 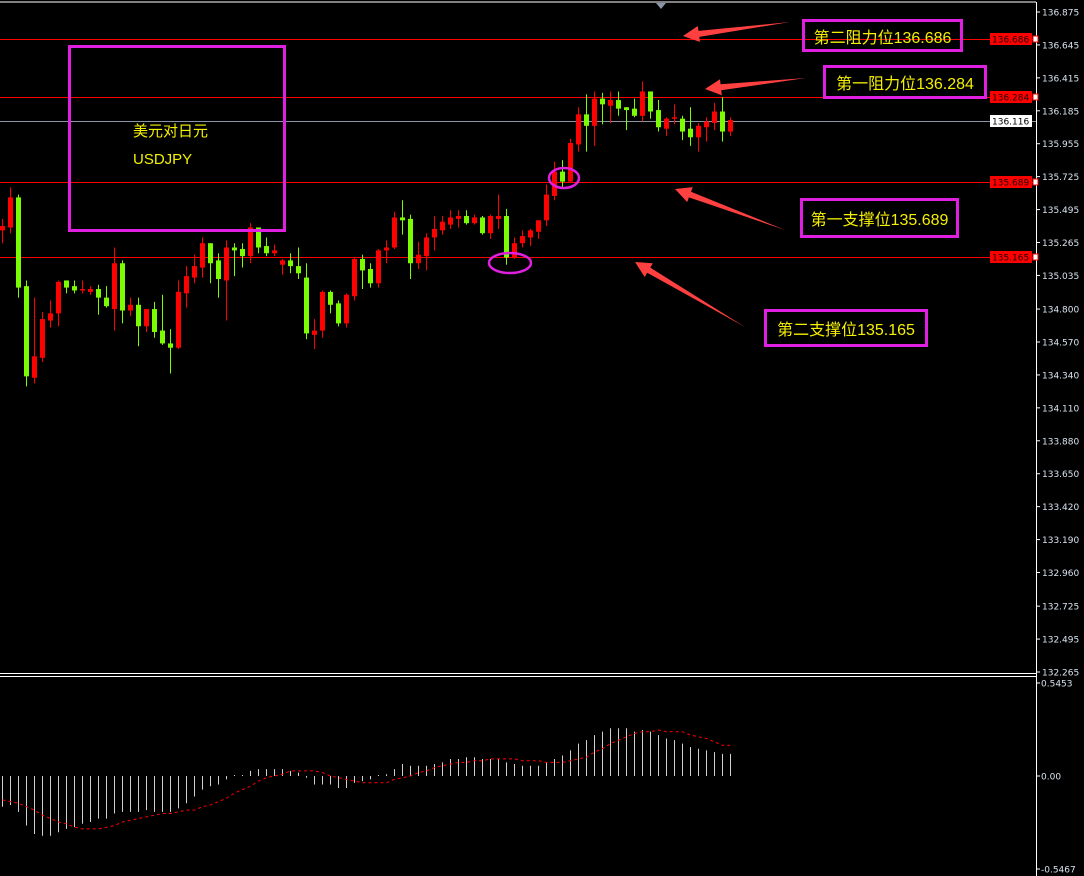 What do you see at coordinates (177, 138) in the screenshot?
I see `symbol-box: 美元对日元 USDJPY` at bounding box center [177, 138].